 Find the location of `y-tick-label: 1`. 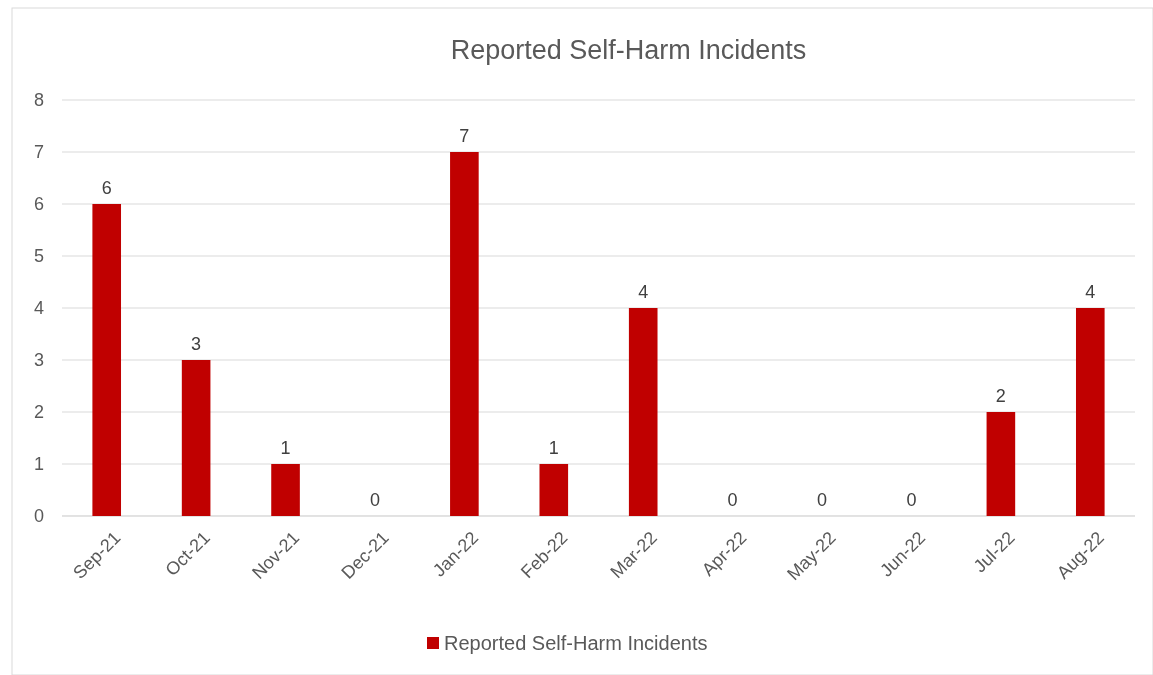

y-tick-label: 1 is located at coordinates (38, 464).